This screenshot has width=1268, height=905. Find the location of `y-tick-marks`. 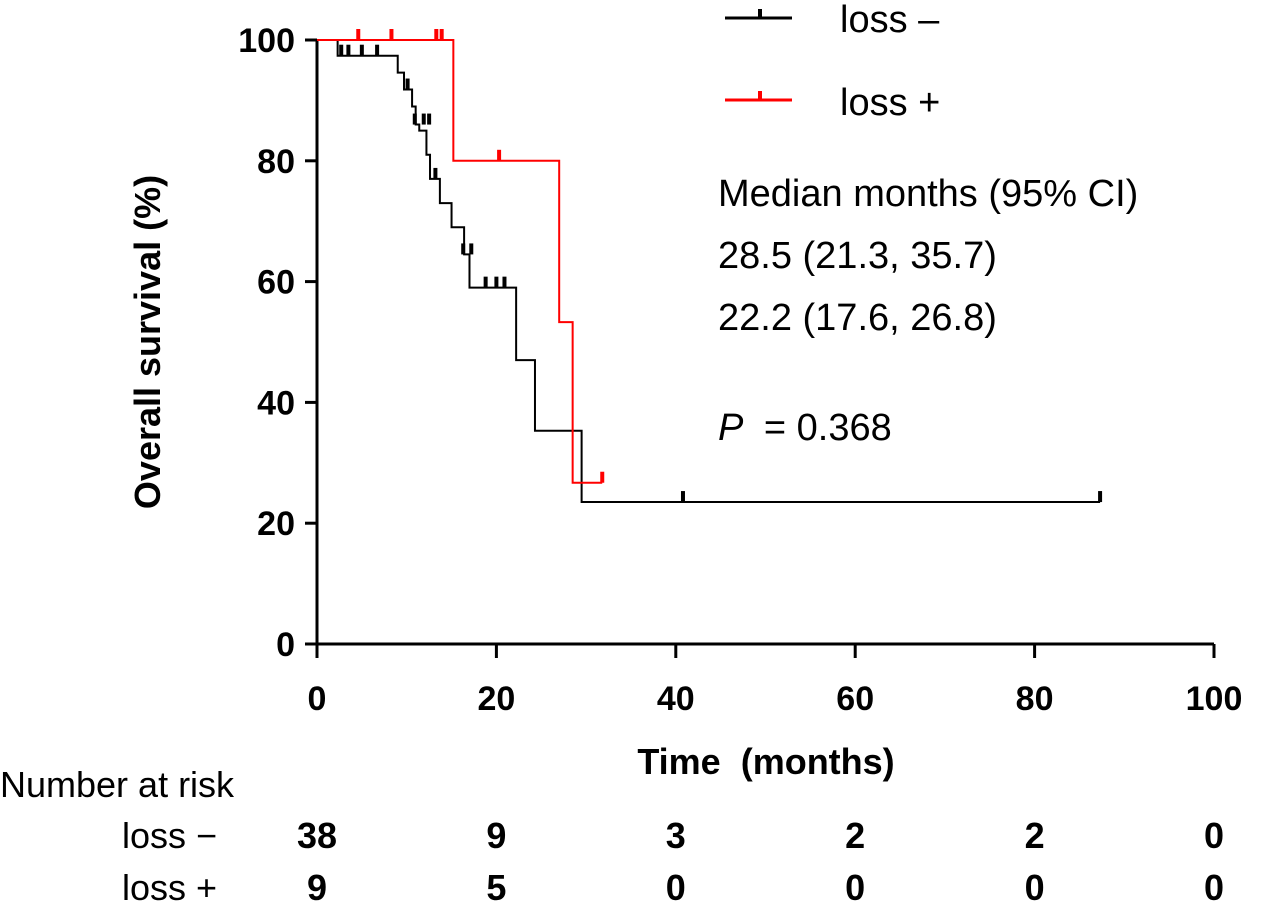

y-tick-marks is located at coordinates (311, 342).